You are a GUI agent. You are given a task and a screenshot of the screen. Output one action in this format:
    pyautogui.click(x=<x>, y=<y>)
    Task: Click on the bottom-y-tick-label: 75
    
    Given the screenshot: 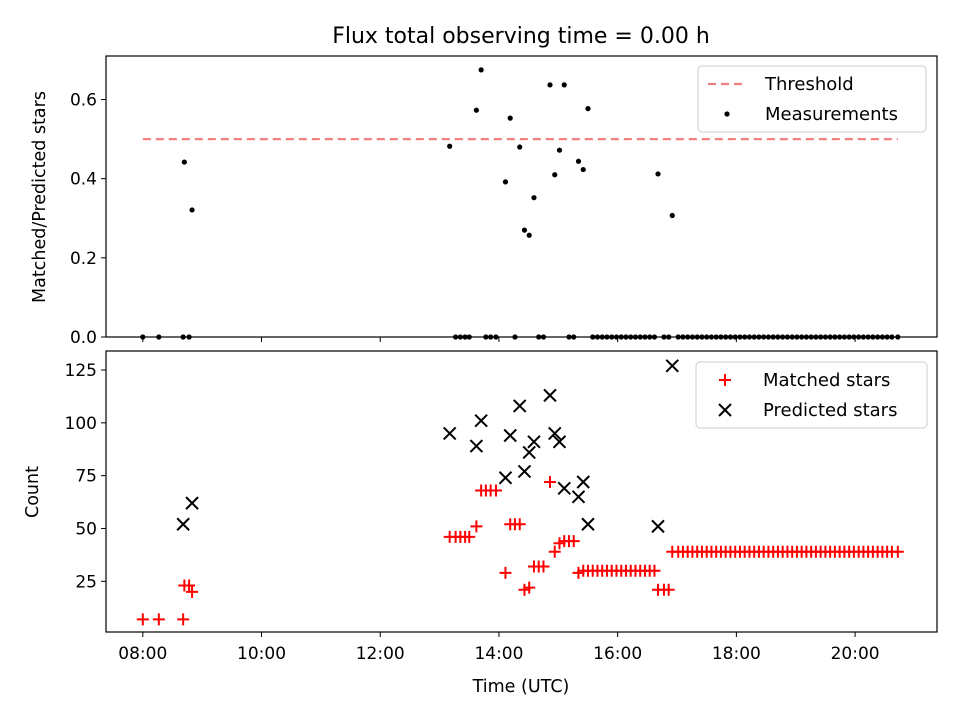 What is the action you would take?
    pyautogui.click(x=86, y=477)
    